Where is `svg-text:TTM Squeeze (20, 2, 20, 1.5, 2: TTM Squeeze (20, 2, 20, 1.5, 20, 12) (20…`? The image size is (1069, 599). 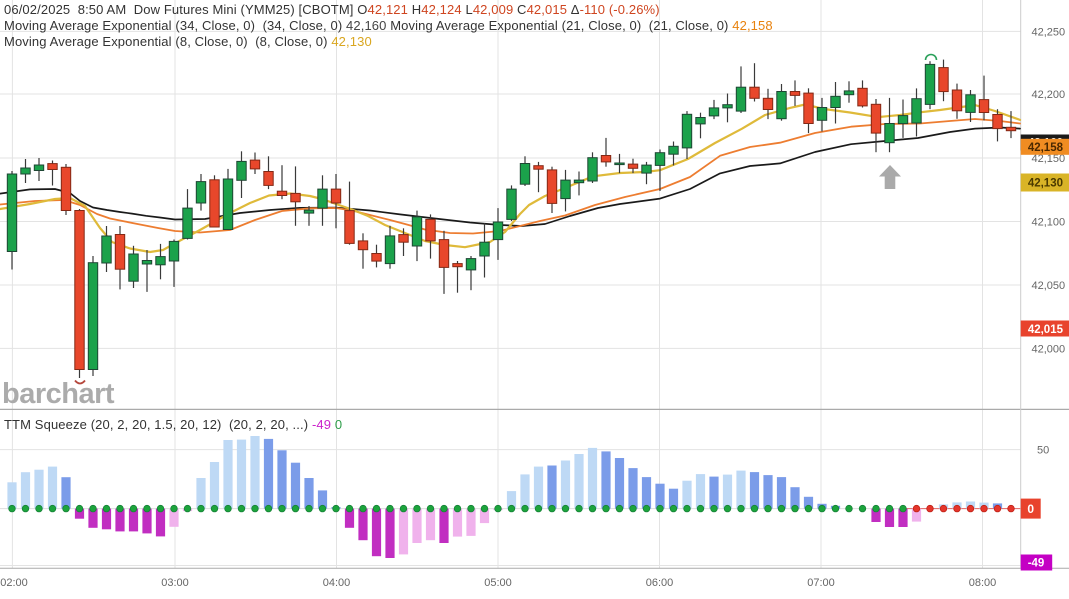
svg-text:TTM Squeeze (20, 2, 20, 1.5, 2: TTM Squeeze (20, 2, 20, 1.5, 20, 12) (20… is located at coordinates (173, 424).